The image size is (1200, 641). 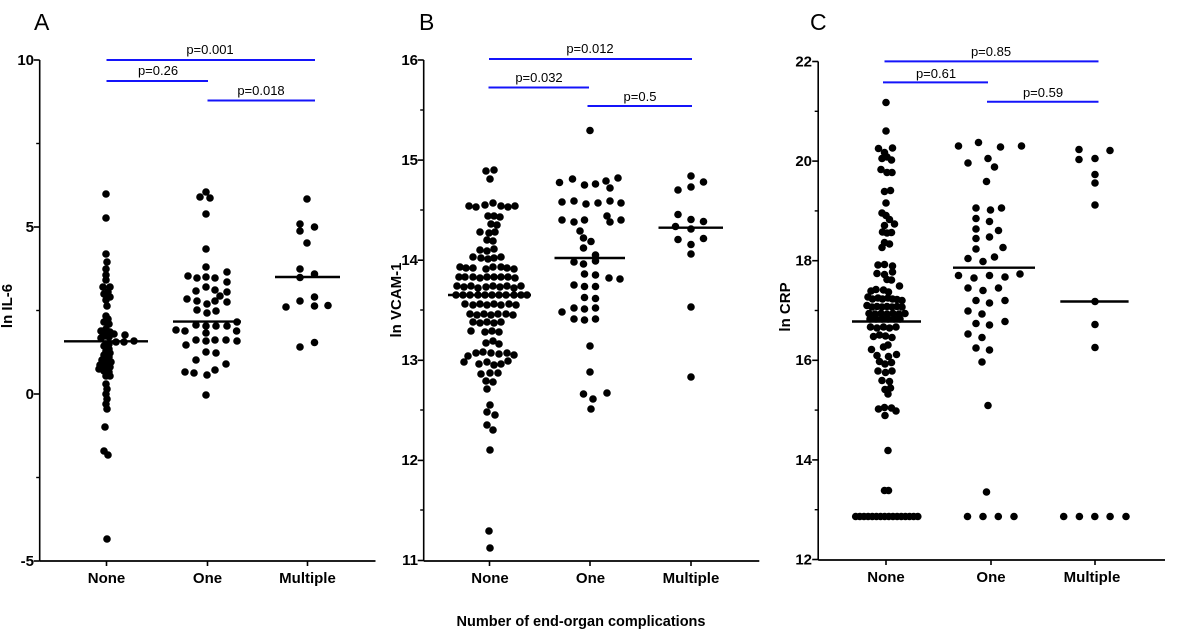 What do you see at coordinates (30, 227) in the screenshot?
I see `svg-text: 5` at bounding box center [30, 227].